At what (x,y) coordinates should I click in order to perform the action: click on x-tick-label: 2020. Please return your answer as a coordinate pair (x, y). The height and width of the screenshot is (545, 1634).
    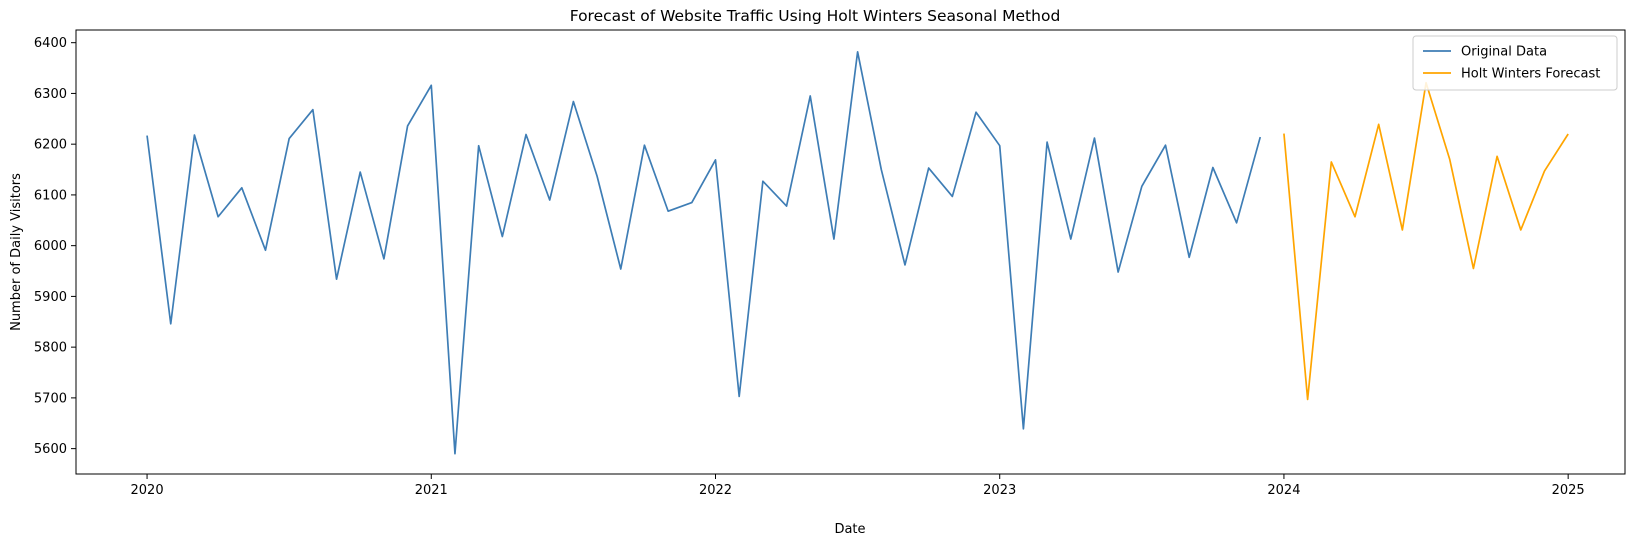
    Looking at the image, I should click on (147, 490).